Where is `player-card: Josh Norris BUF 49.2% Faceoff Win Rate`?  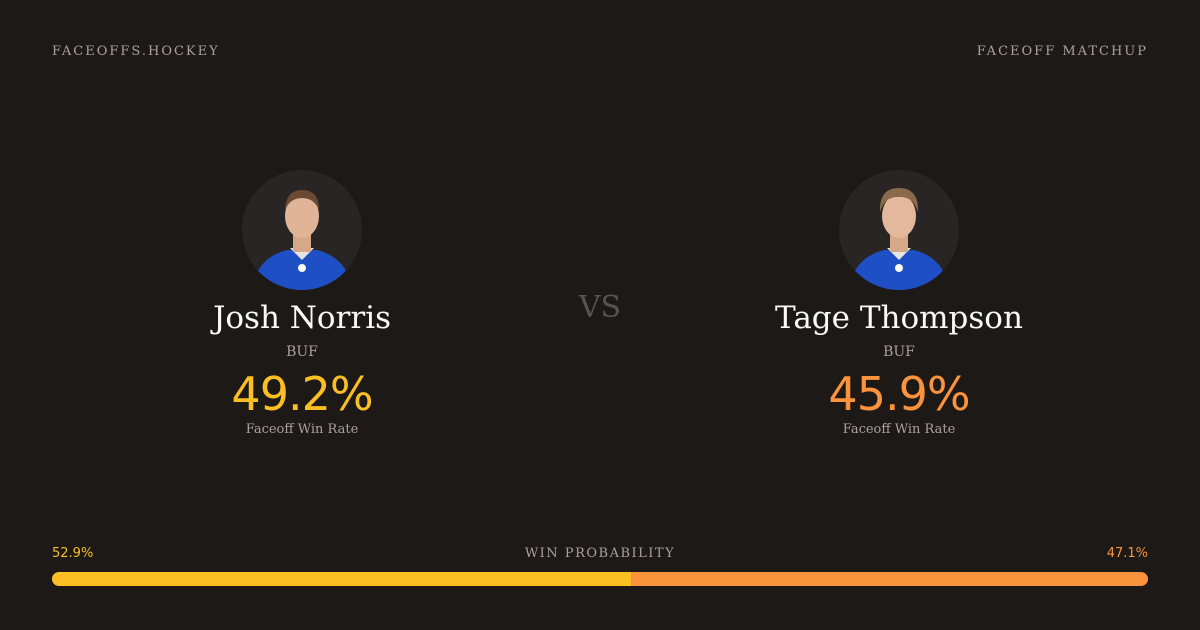 player-card: Josh Norris BUF 49.2% Faceoff Win Rate is located at coordinates (302, 303).